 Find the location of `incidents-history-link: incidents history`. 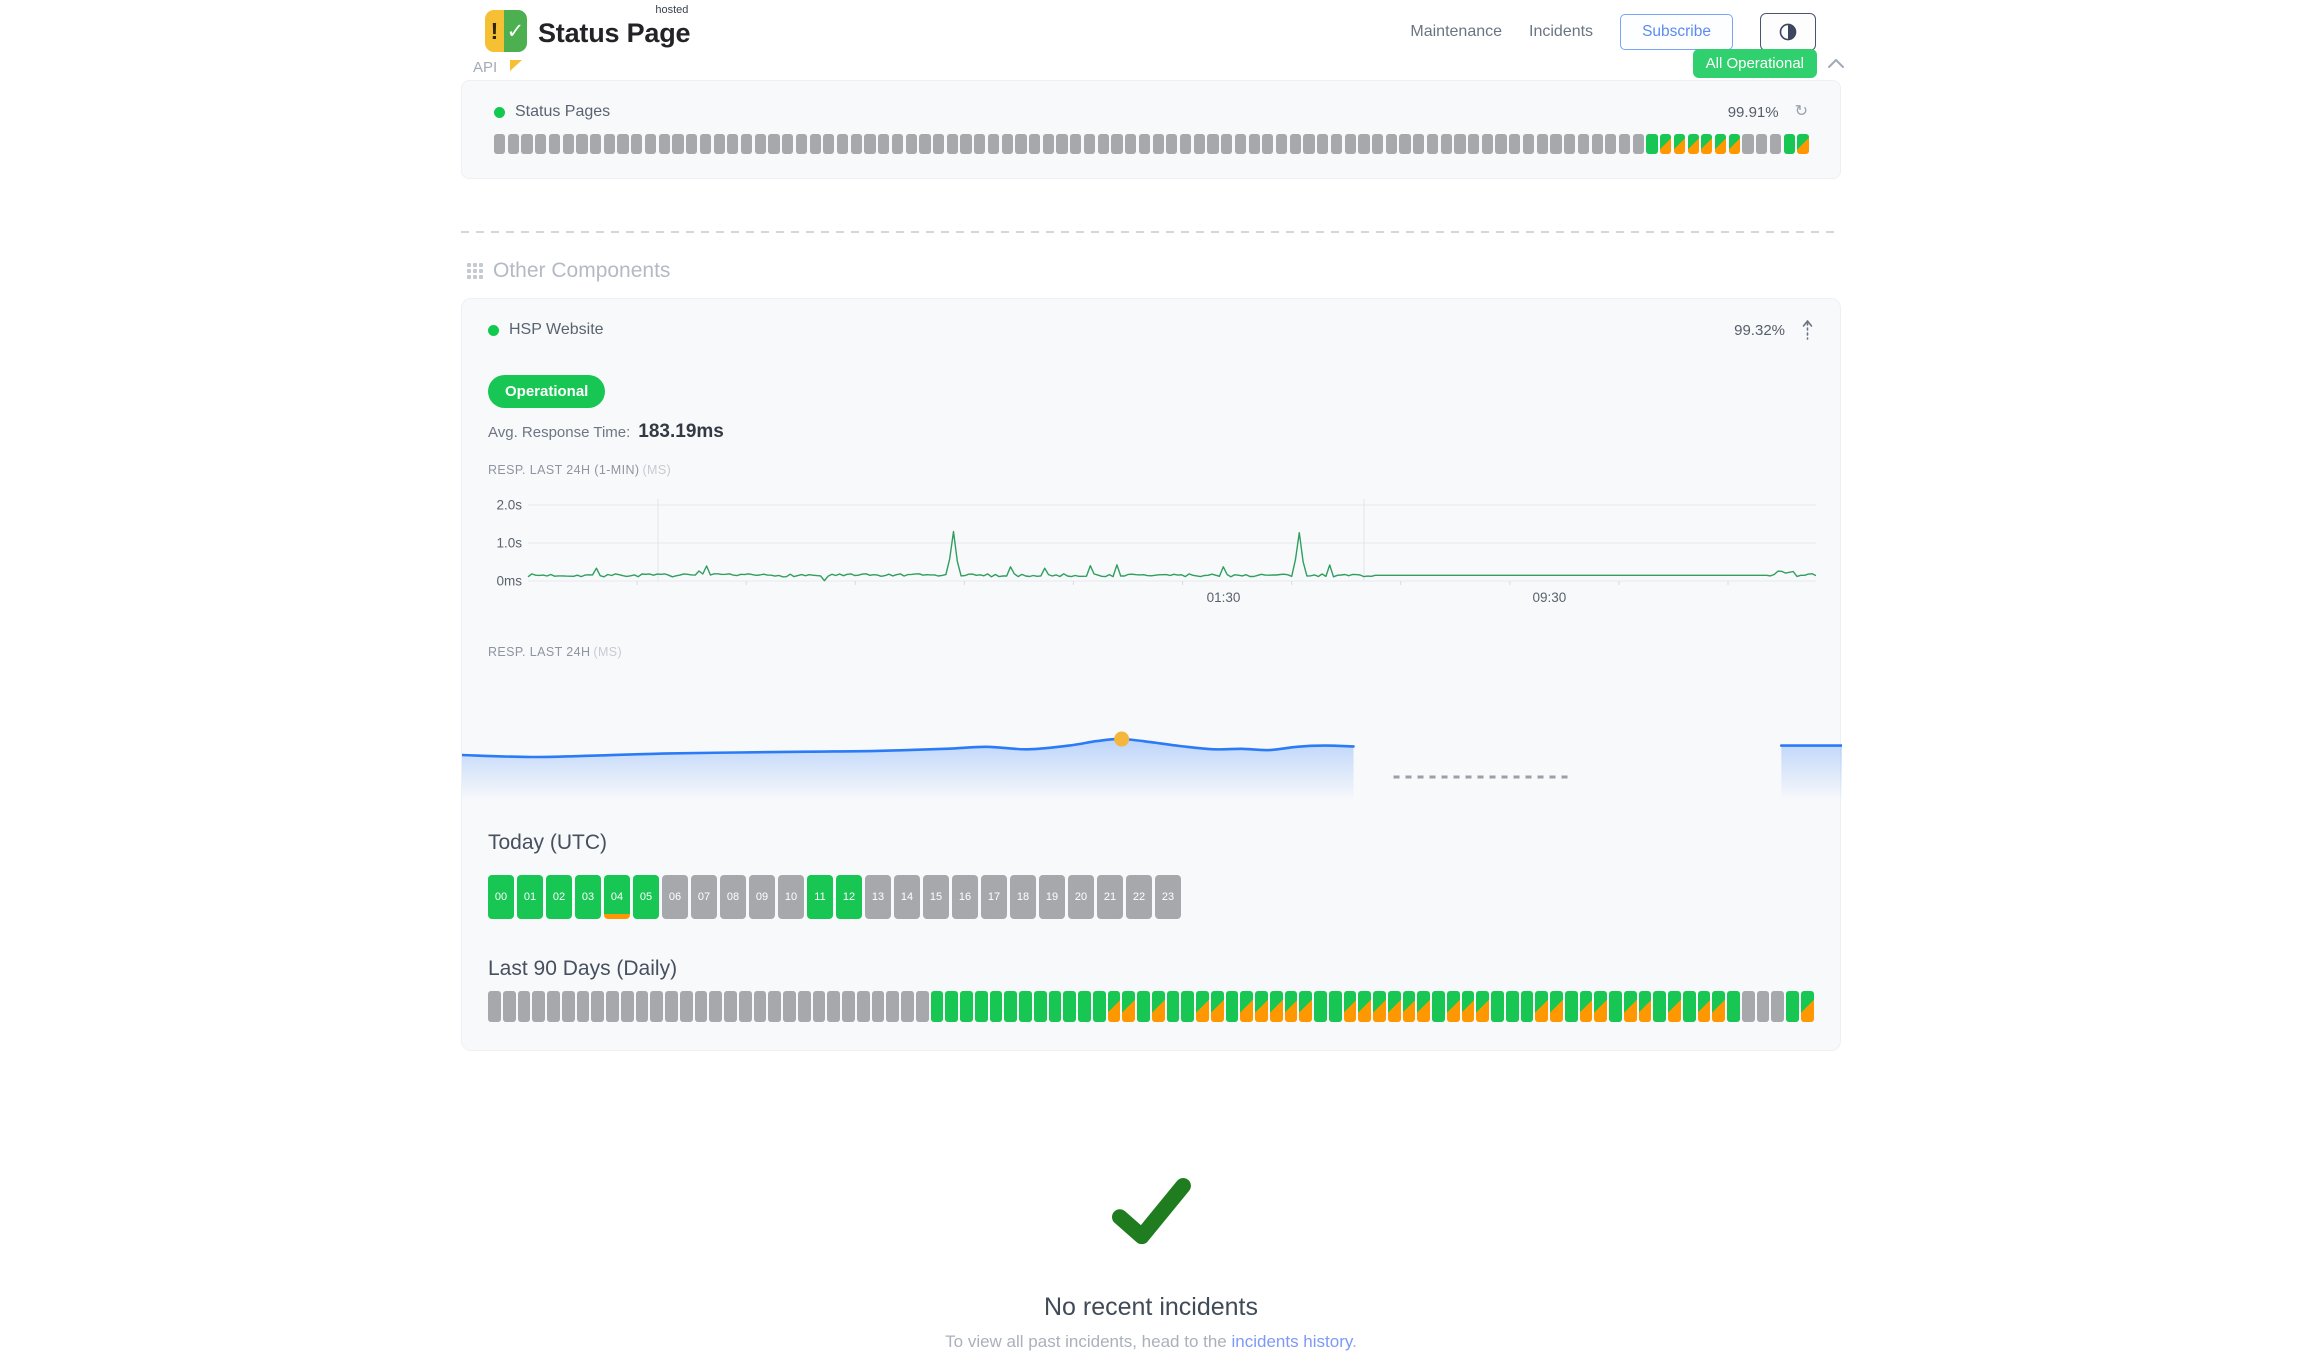

incidents-history-link: incidents history is located at coordinates (1292, 1341).